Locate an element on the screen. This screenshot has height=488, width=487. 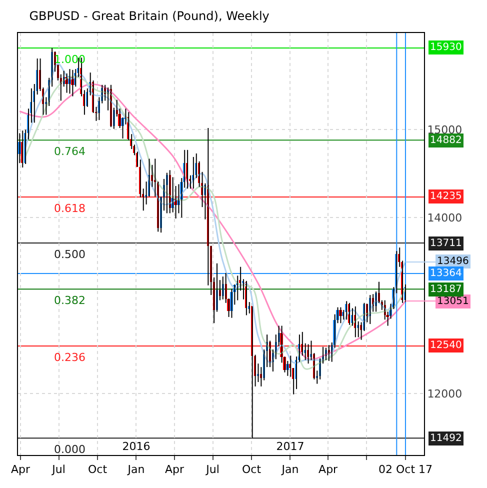
annotation: 0.000 is located at coordinates (70, 449).